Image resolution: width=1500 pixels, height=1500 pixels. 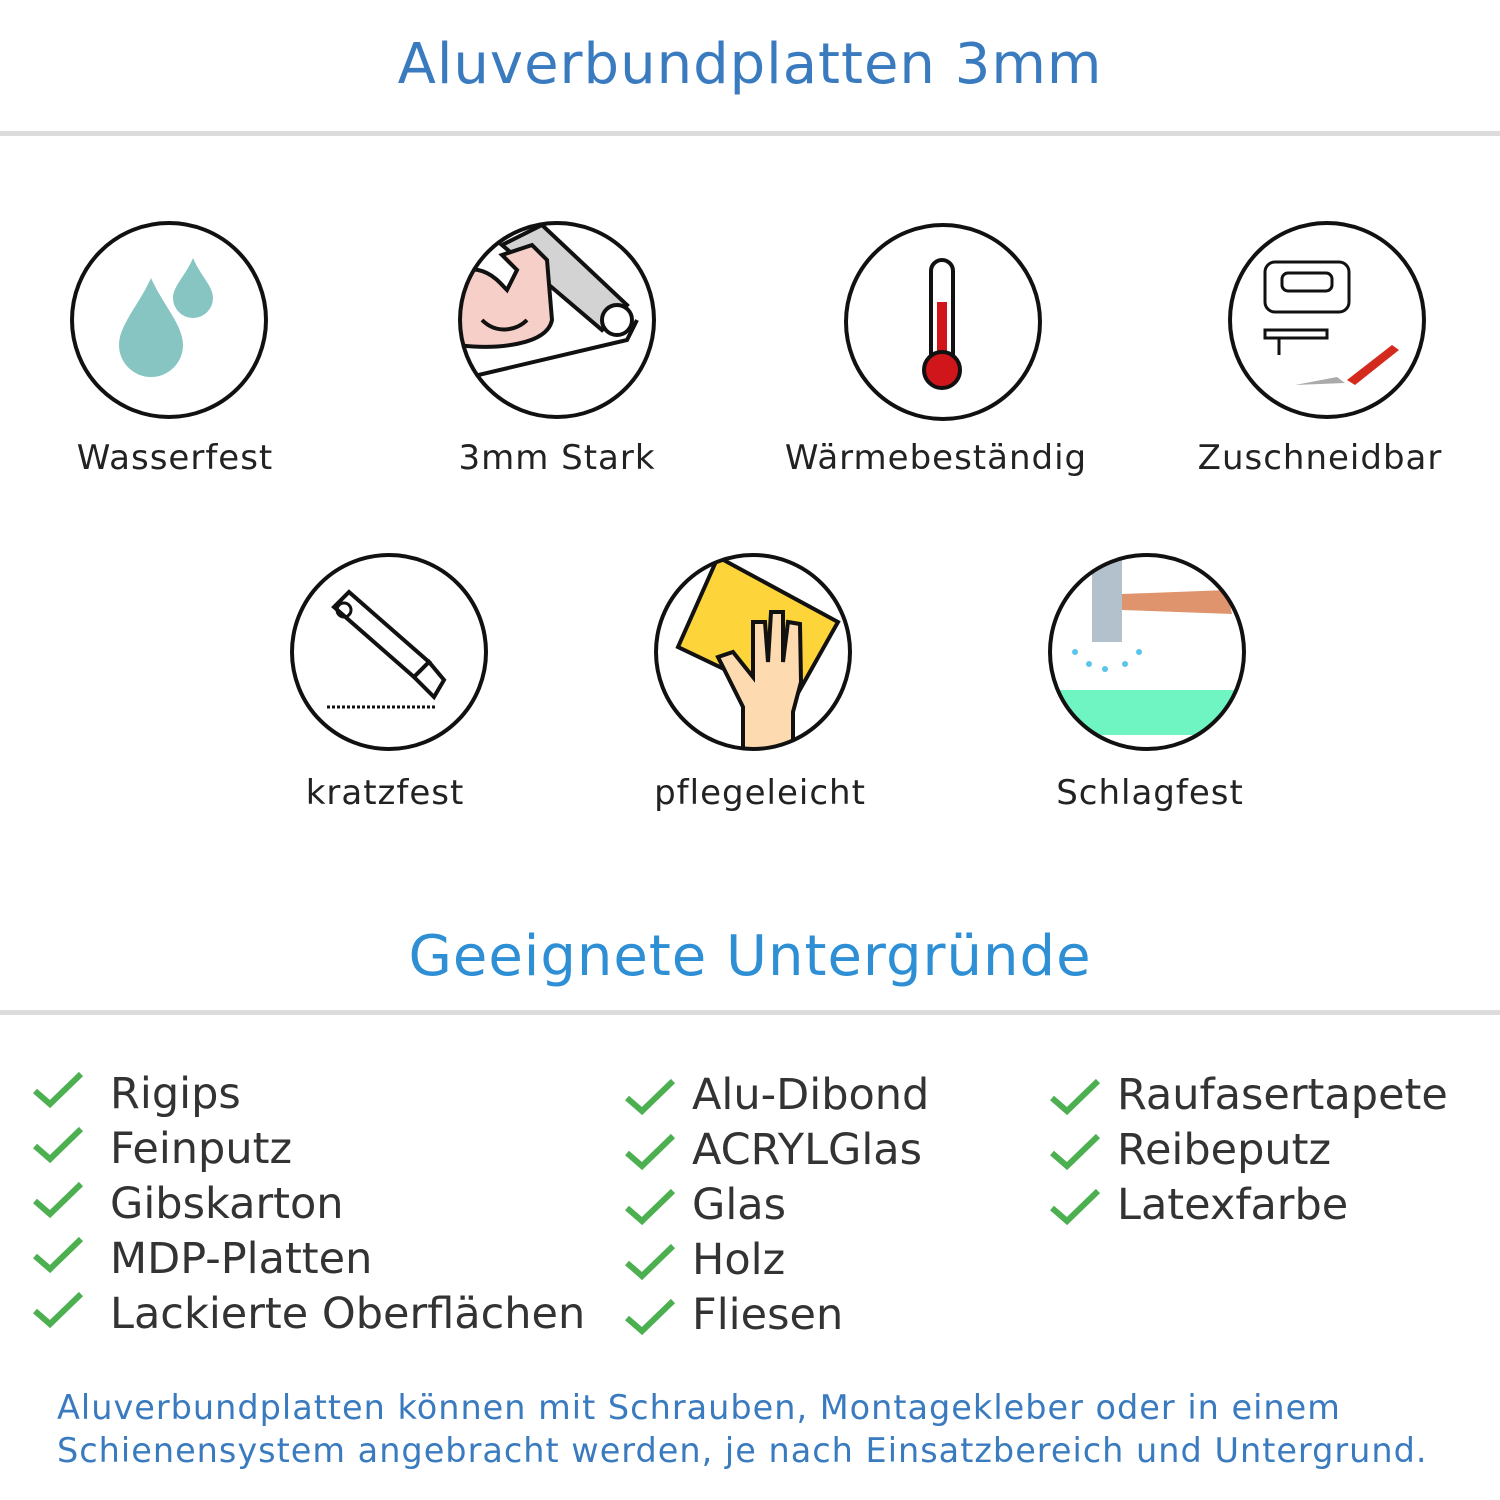 What do you see at coordinates (557, 458) in the screenshot?
I see `feature-label: 3mm Stark` at bounding box center [557, 458].